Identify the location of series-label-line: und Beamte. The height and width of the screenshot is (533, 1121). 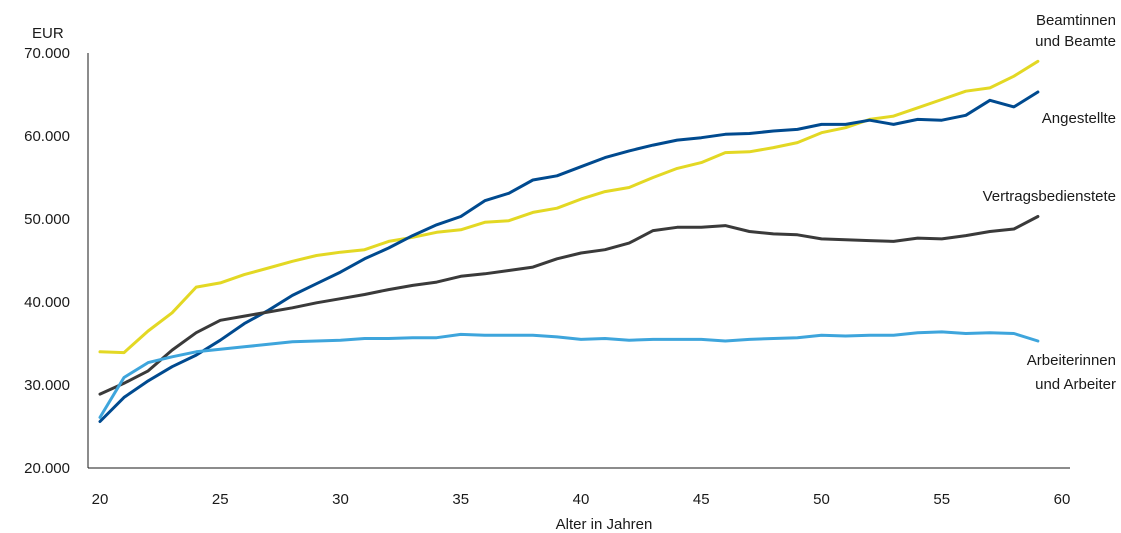
(1075, 41).